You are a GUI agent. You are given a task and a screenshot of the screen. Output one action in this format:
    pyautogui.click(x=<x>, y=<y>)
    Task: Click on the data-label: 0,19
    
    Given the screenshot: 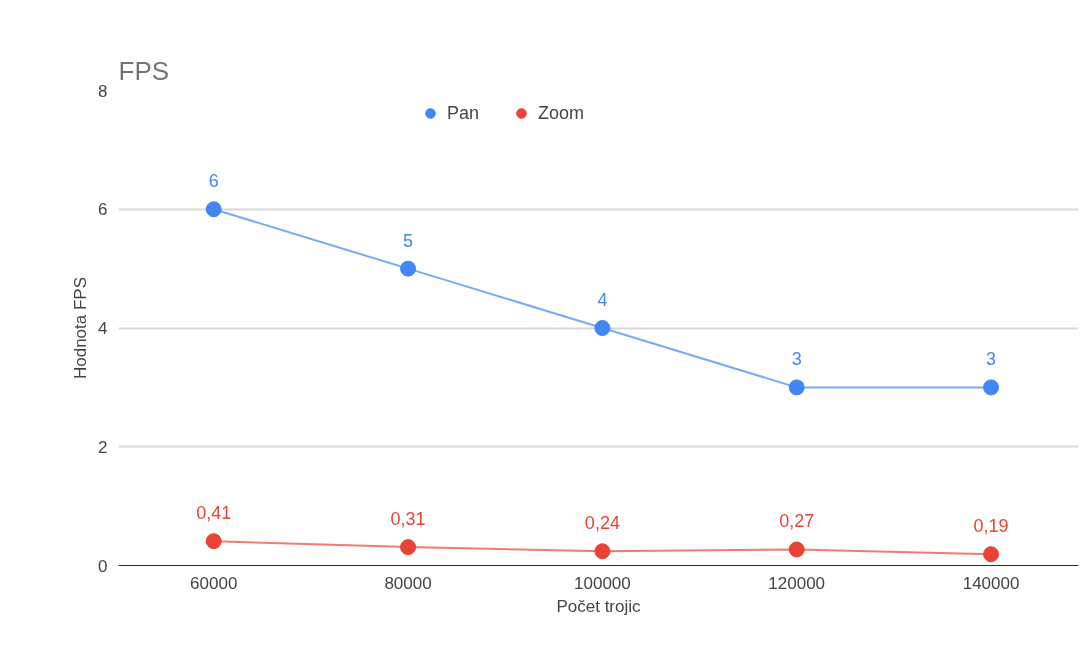 What is the action you would take?
    pyautogui.click(x=991, y=526)
    